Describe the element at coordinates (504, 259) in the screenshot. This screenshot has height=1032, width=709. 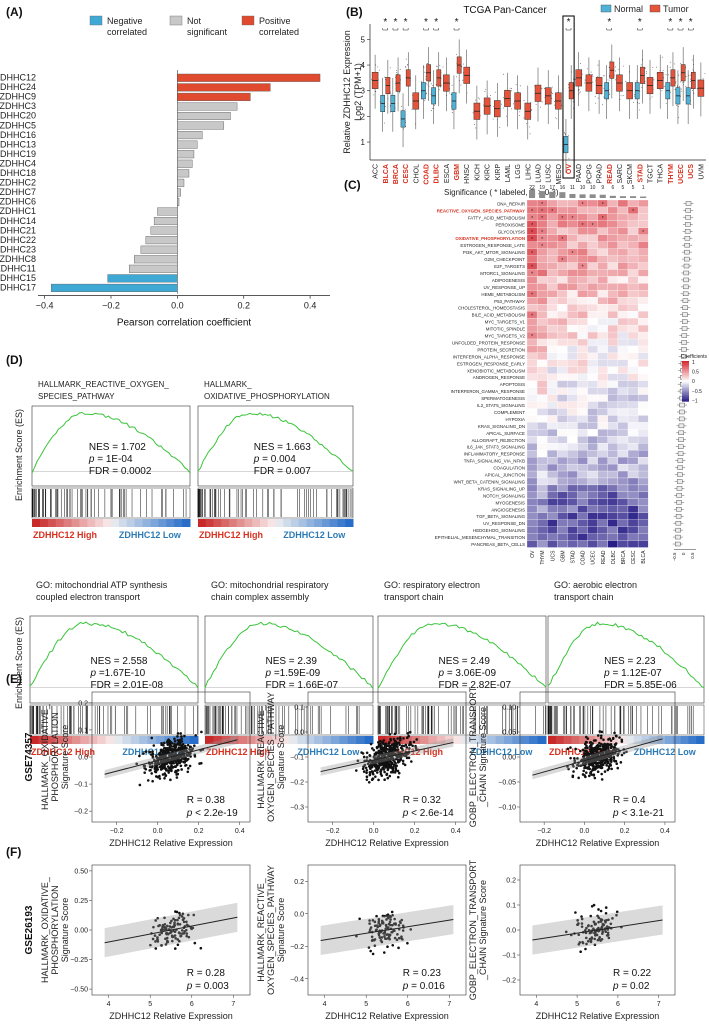
I see `row-label: G2M_CHECKPOINT` at that location.